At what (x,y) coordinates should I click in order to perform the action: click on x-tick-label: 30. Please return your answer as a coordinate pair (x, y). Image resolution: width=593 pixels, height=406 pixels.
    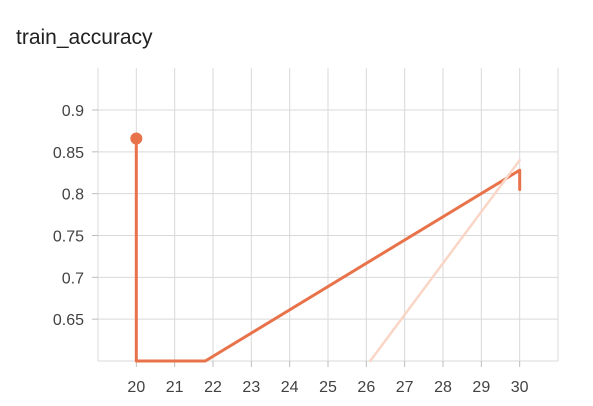
    Looking at the image, I should click on (520, 387).